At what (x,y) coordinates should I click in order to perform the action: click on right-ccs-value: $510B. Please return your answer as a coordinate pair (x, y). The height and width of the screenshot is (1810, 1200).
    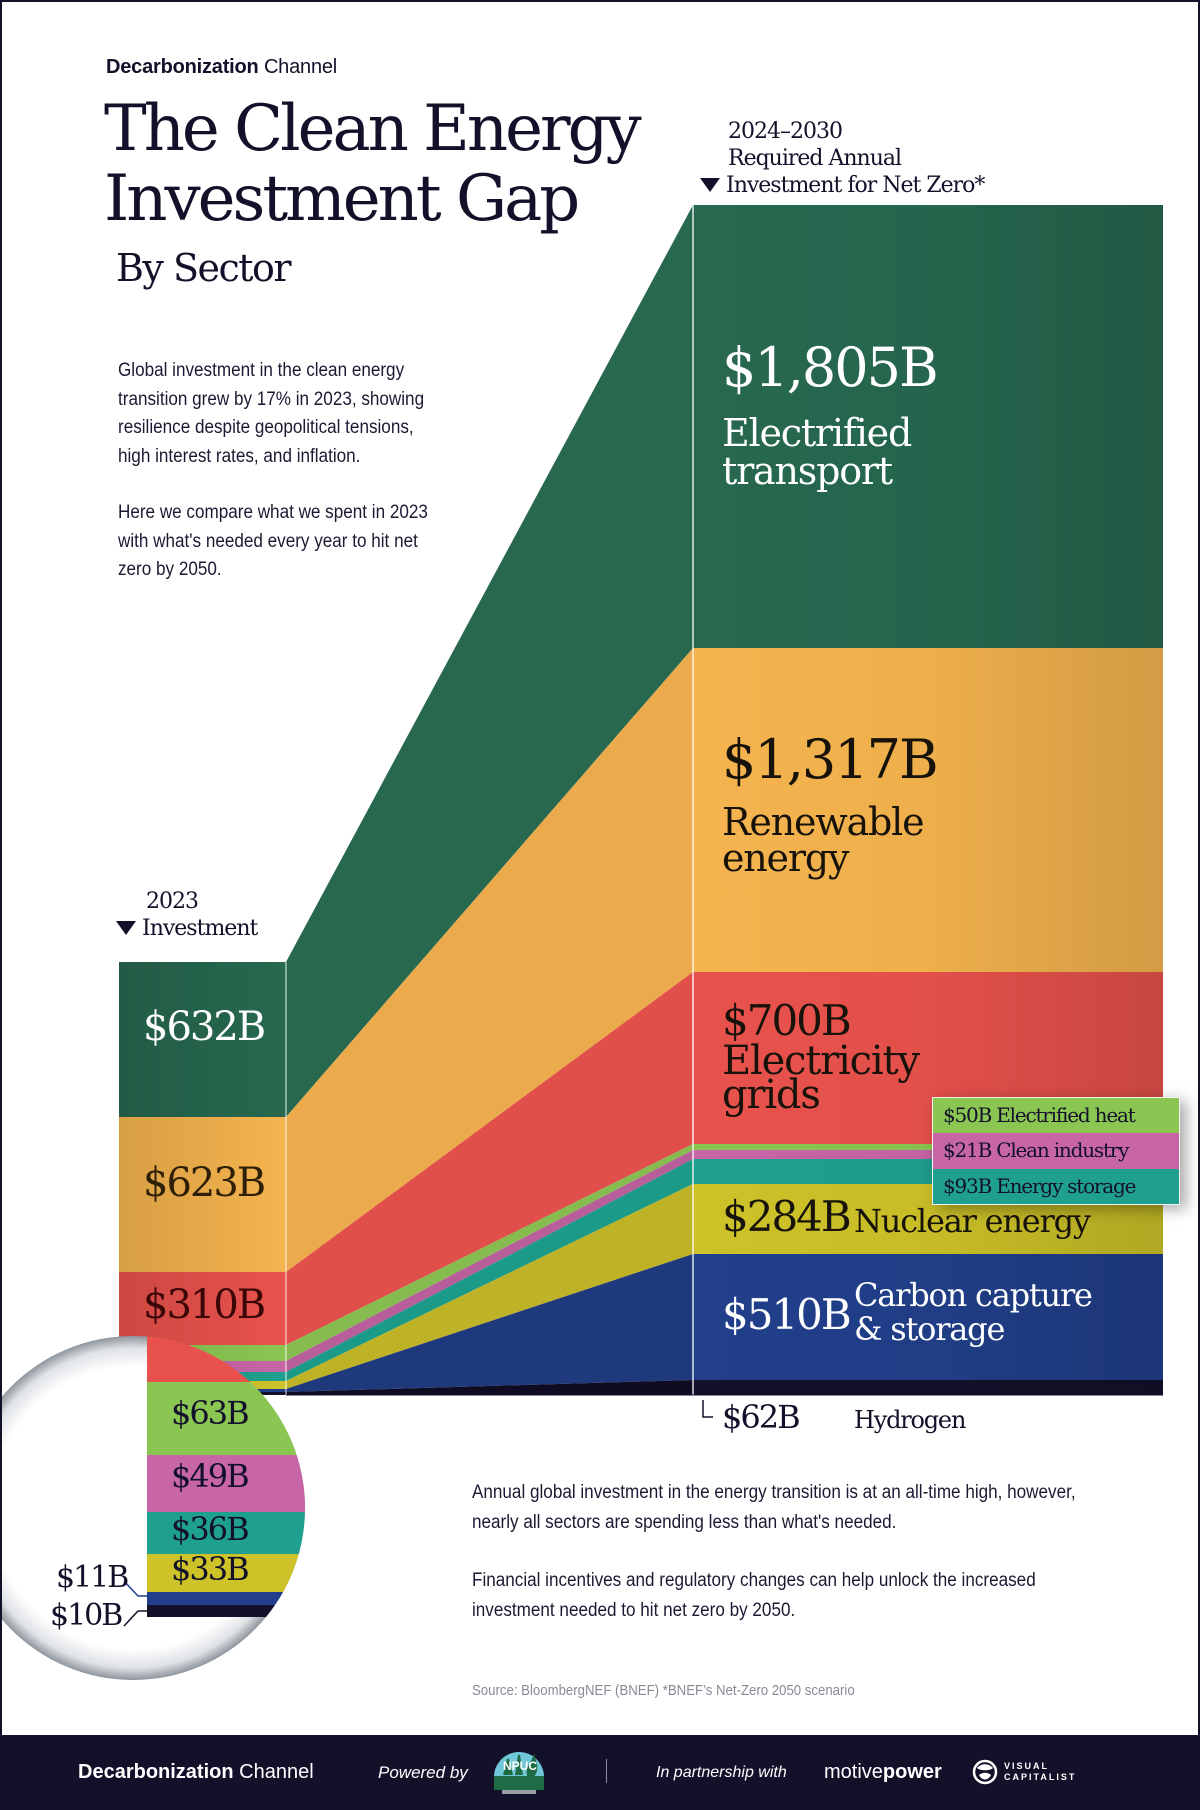
    Looking at the image, I should click on (787, 1314).